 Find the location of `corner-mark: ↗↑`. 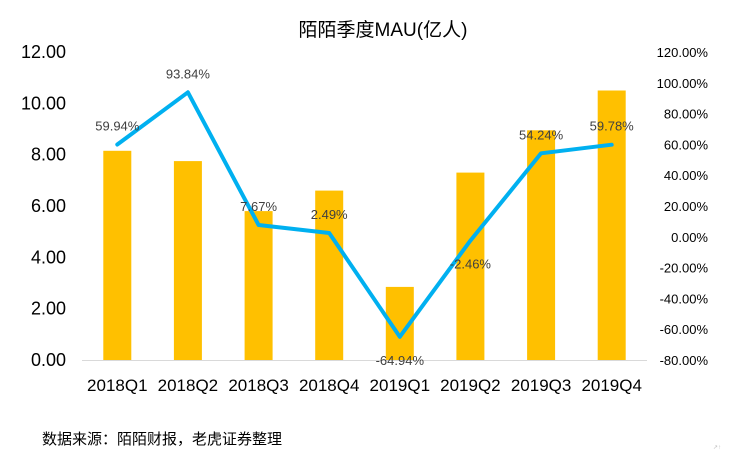

corner-mark: ↗↑ is located at coordinates (717, 448).